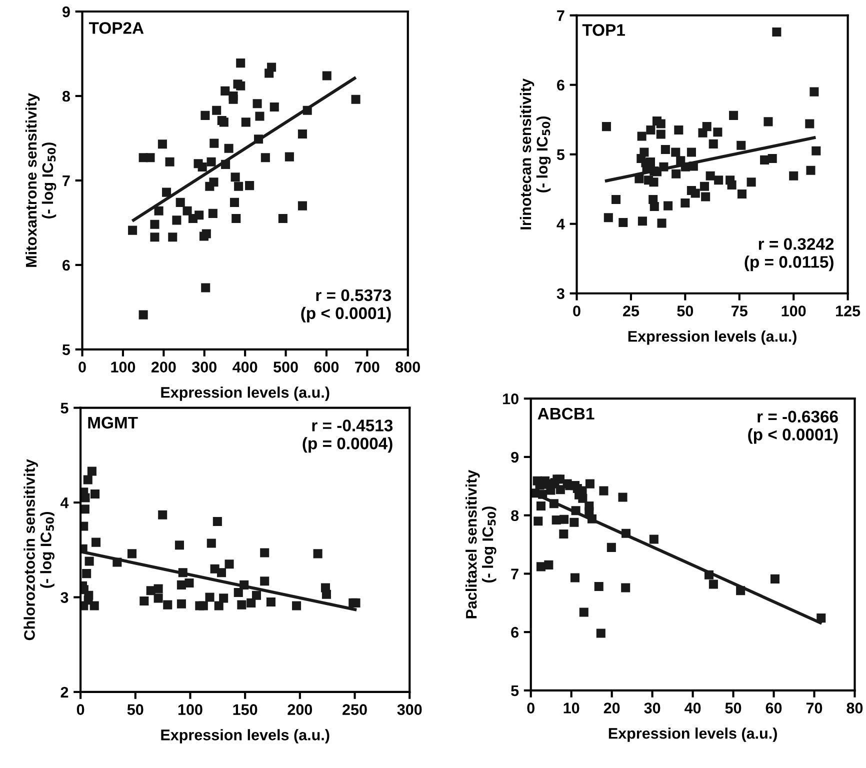 The height and width of the screenshot is (768, 866). I want to click on chart-title: MGMT, so click(113, 422).